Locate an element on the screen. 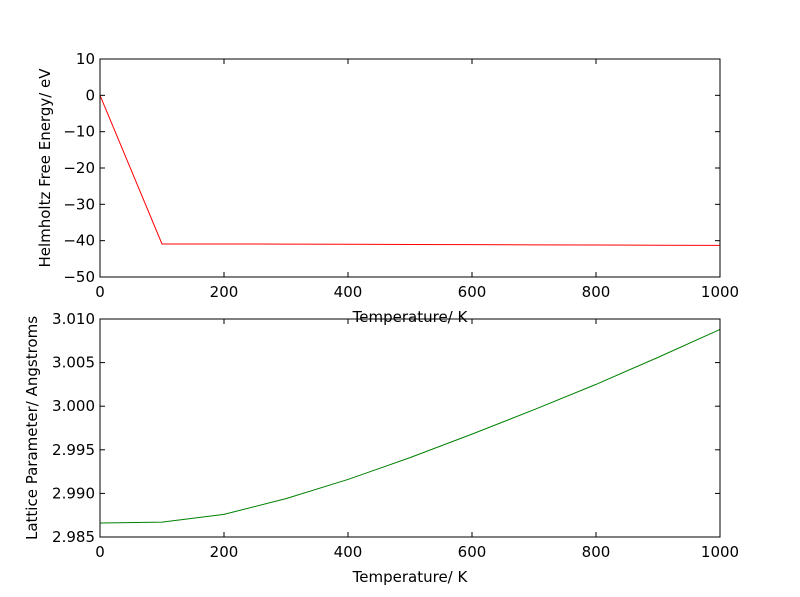 The height and width of the screenshot is (597, 800). y-tick-label: −40 is located at coordinates (79, 241).